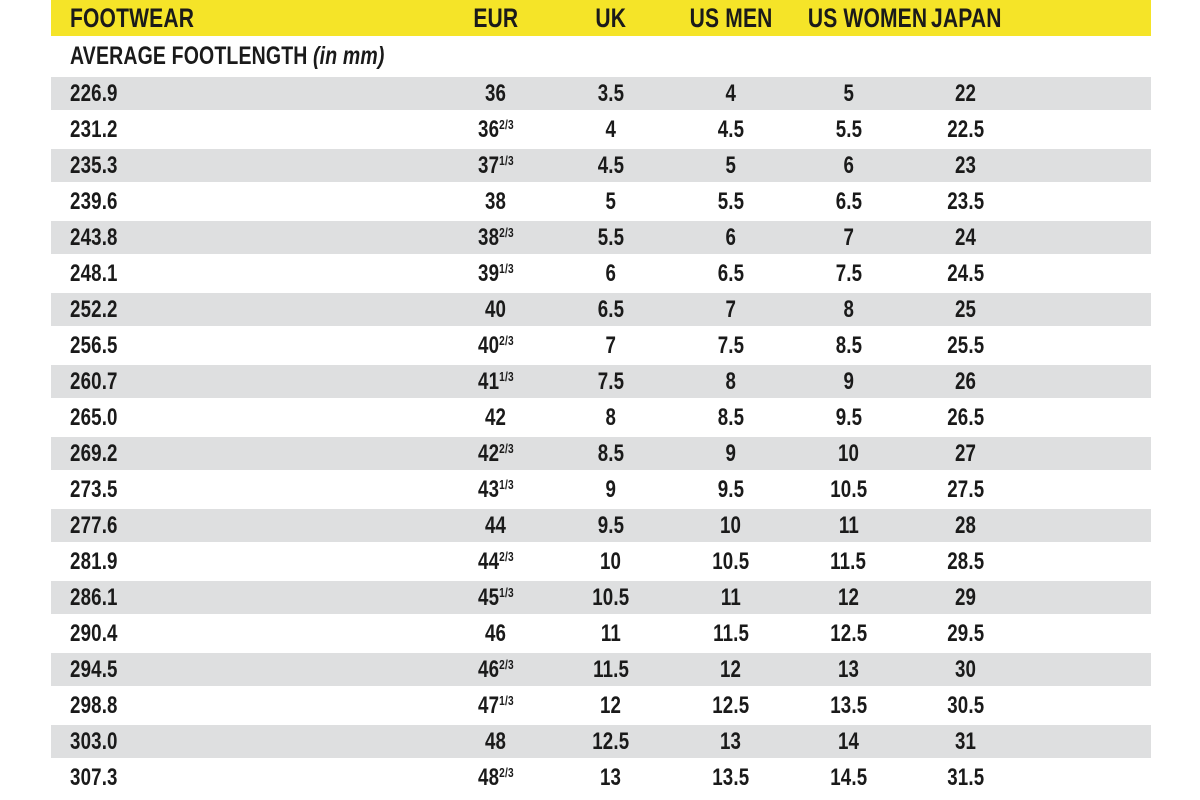 The image size is (1200, 800). I want to click on cell-uk: 4, so click(611, 131).